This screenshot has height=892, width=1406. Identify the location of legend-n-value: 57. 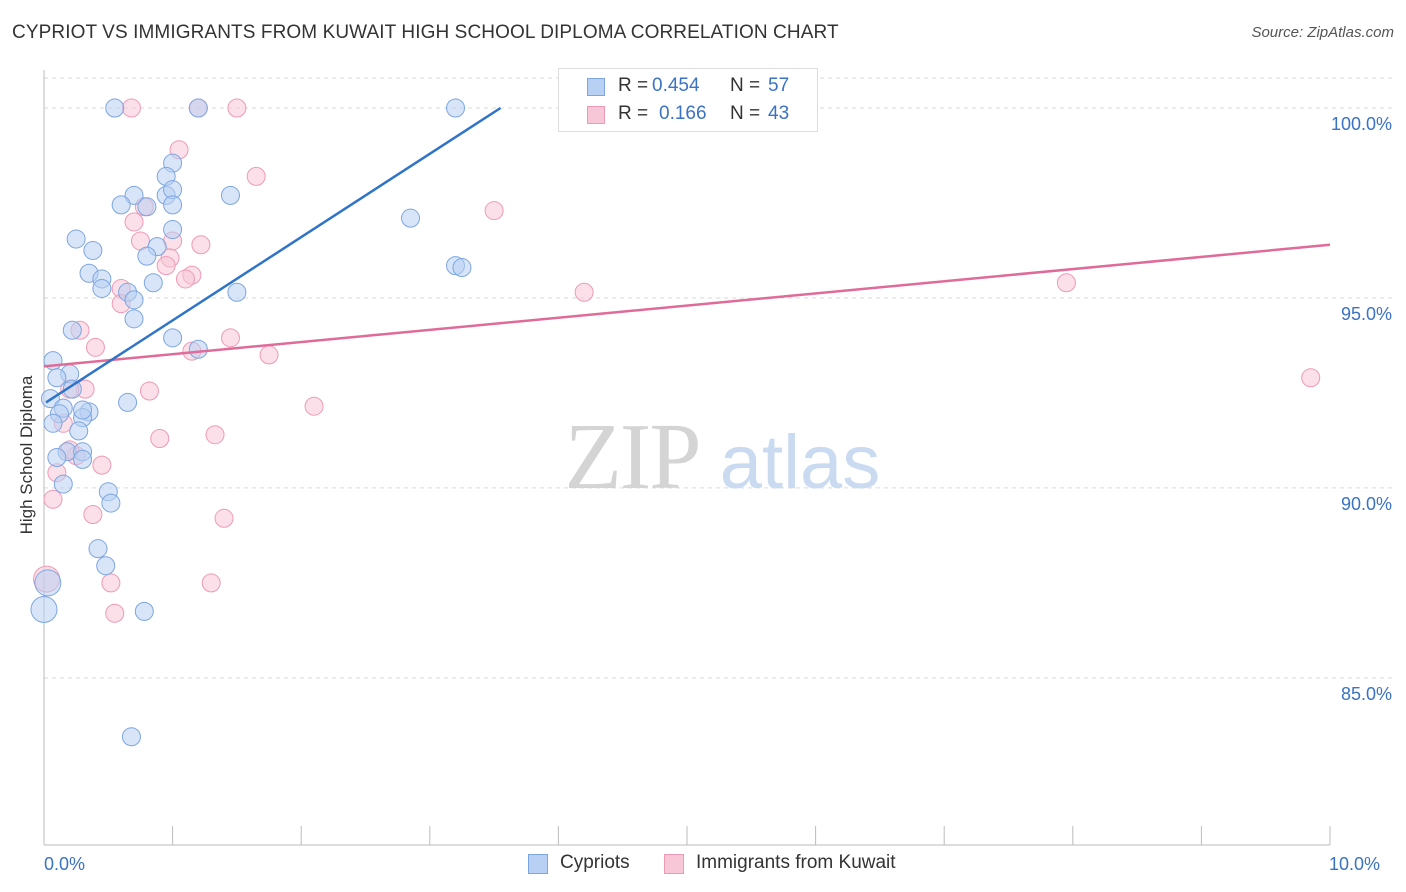
(779, 85).